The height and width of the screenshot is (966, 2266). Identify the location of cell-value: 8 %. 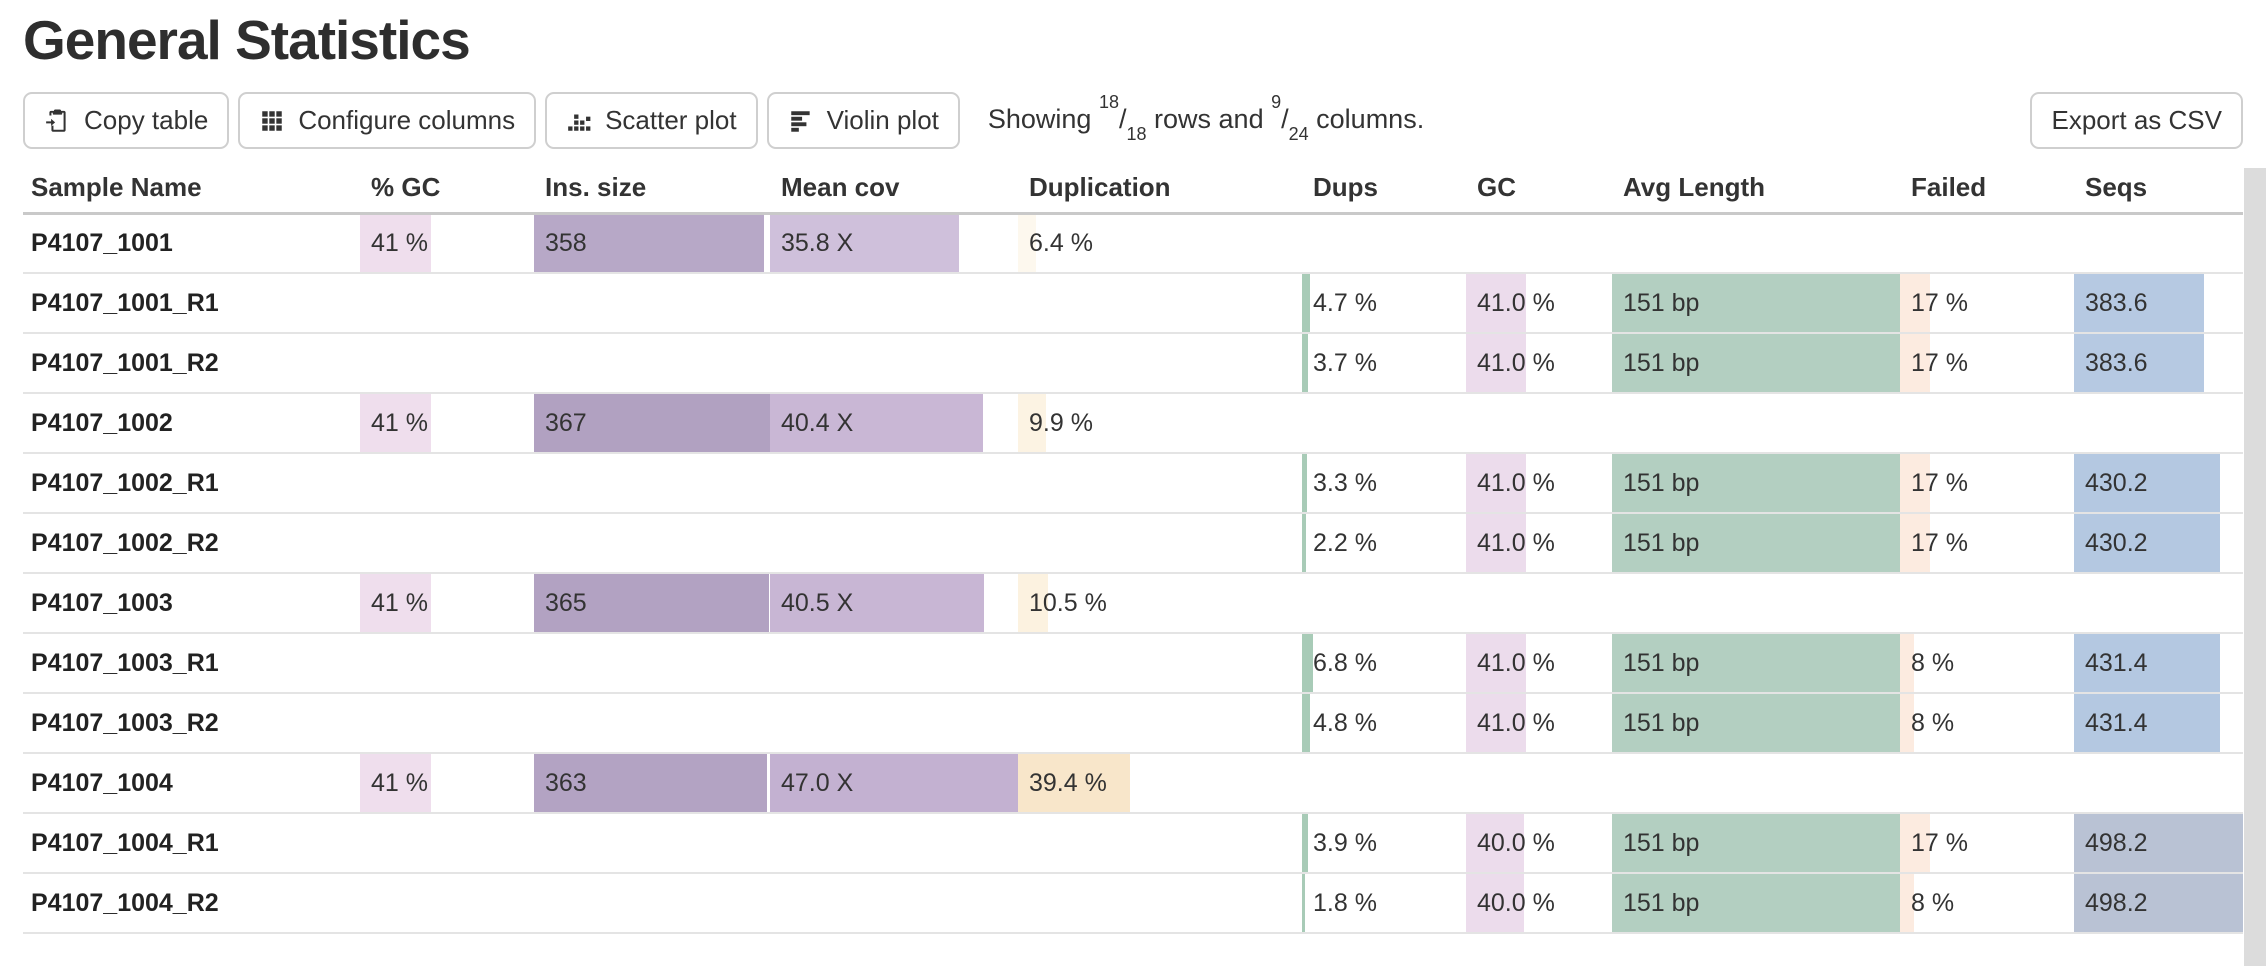
(1933, 902).